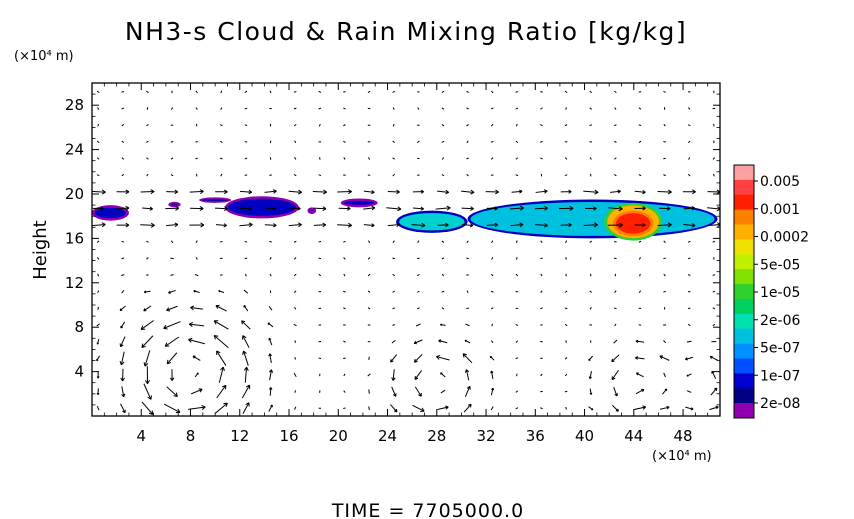  I want to click on y-axis-label: Height, so click(40, 250).